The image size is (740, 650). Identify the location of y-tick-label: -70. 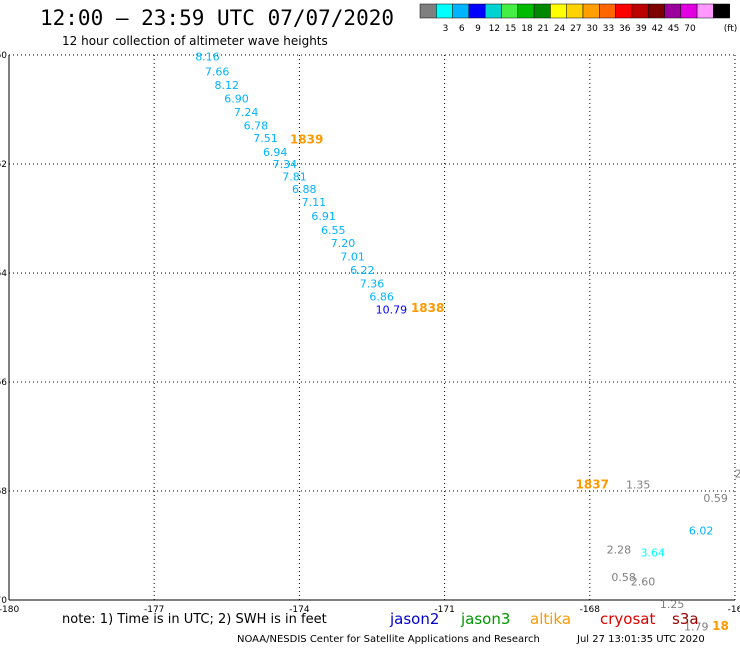
(3, 601).